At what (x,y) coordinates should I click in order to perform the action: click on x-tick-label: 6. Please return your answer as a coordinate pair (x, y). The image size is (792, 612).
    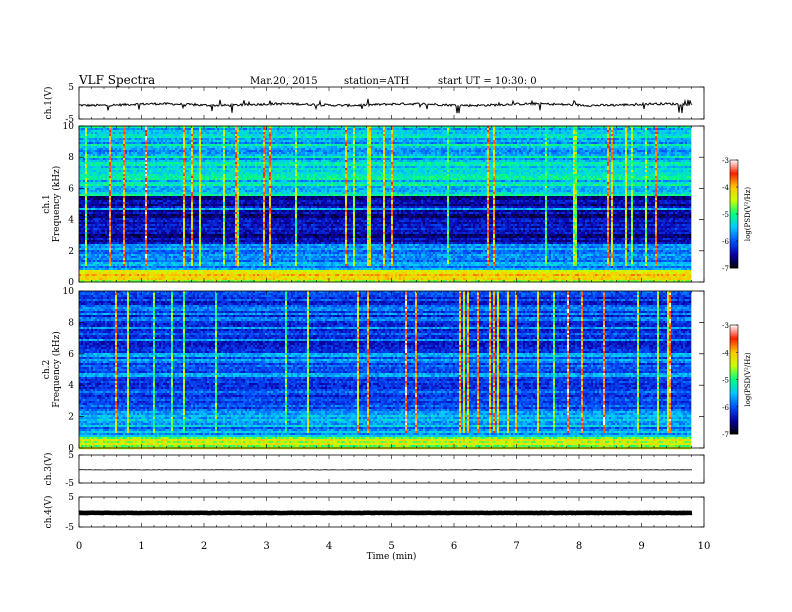
    Looking at the image, I should click on (454, 546).